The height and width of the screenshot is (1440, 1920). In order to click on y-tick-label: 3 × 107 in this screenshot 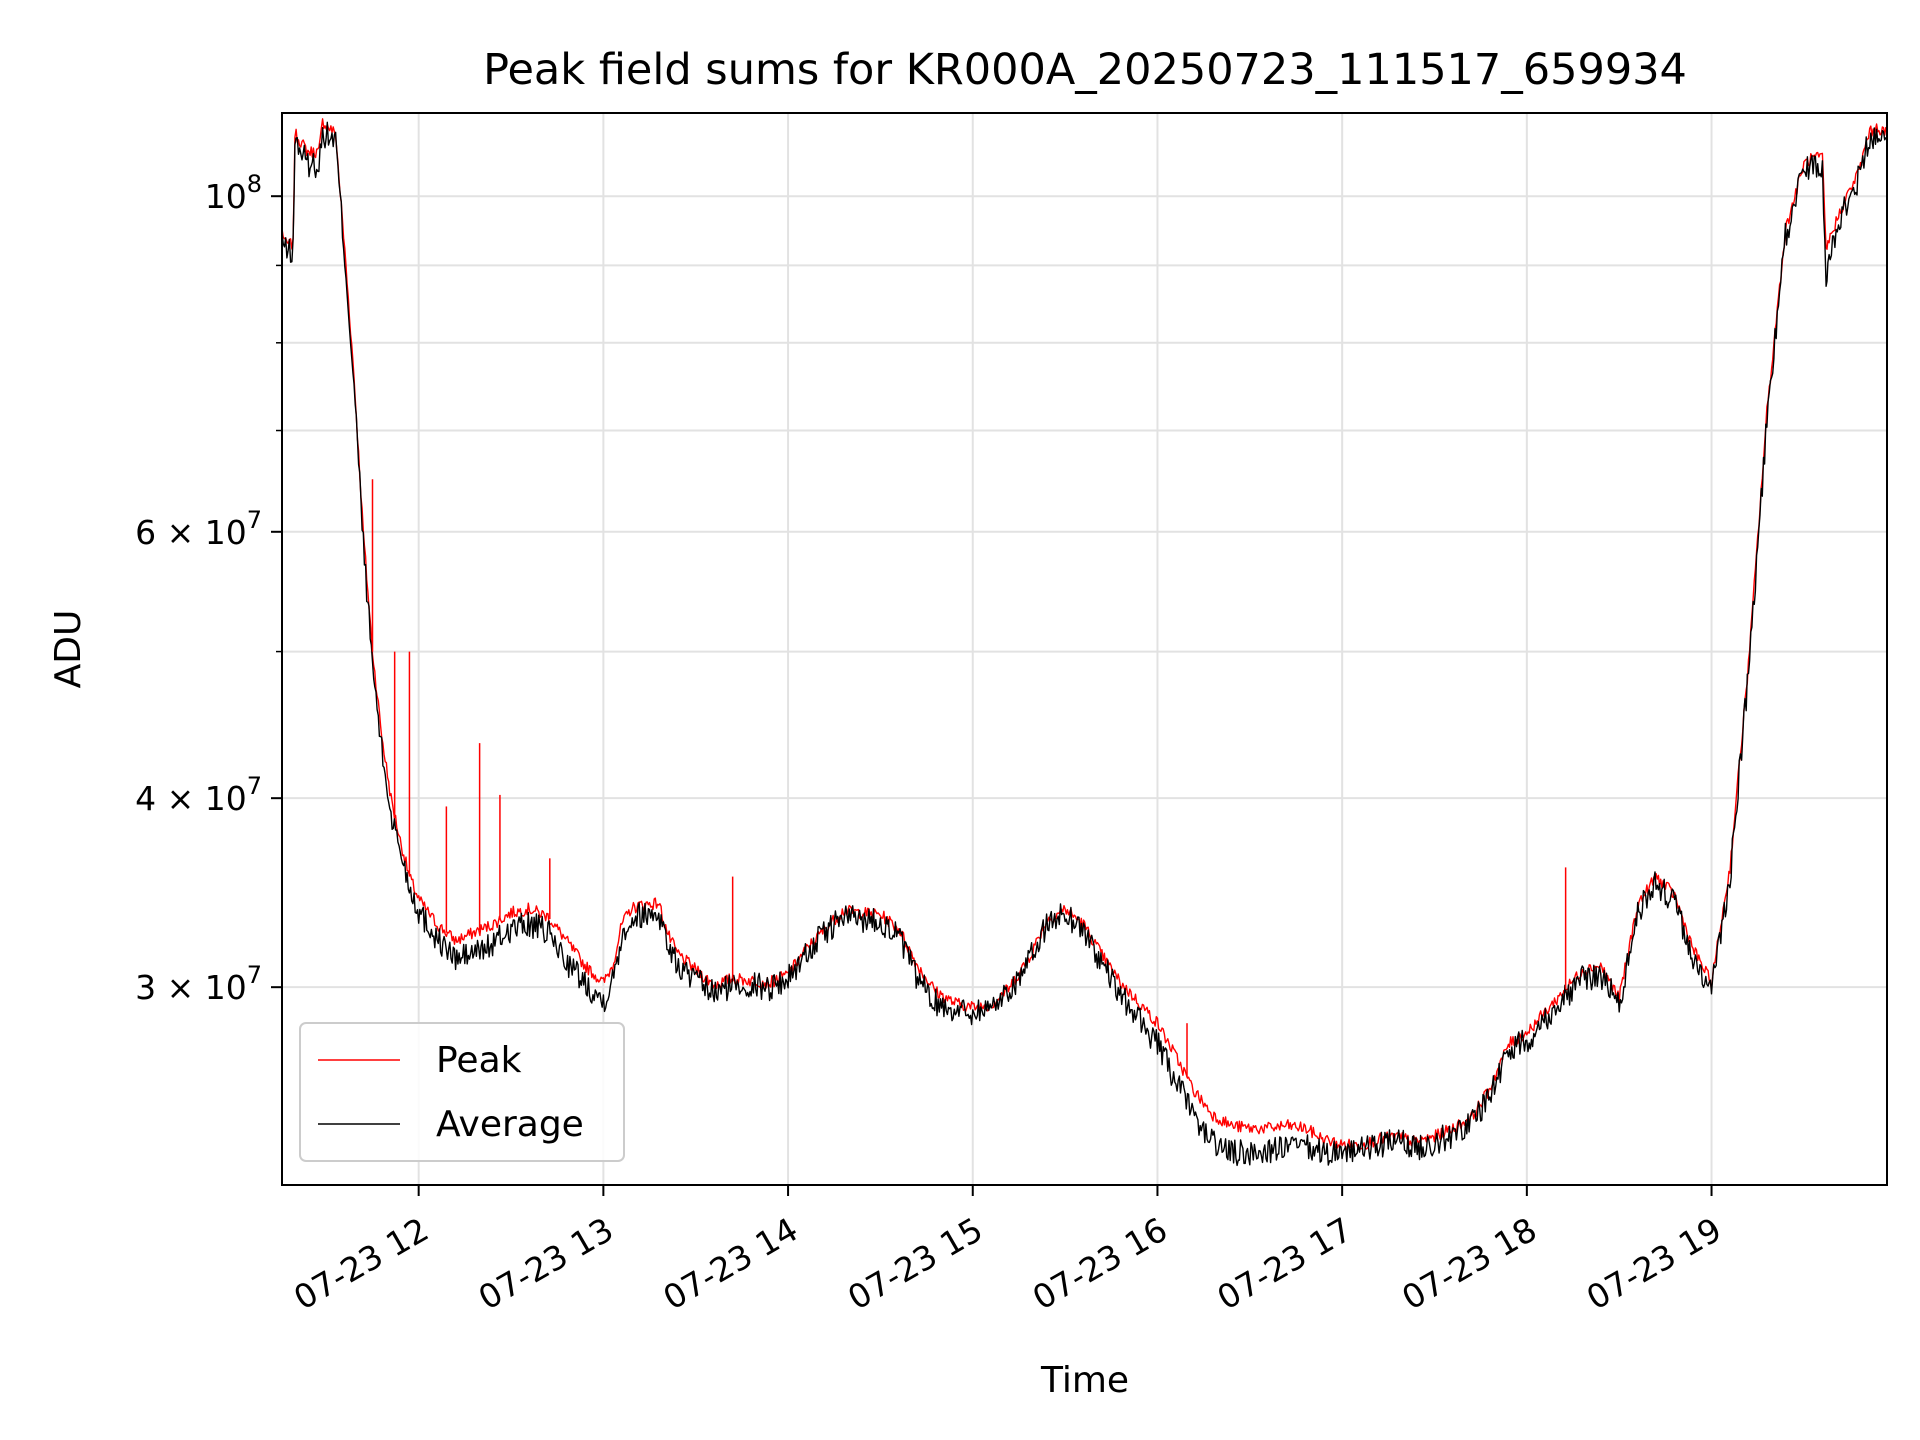, I will do `click(198, 984)`.